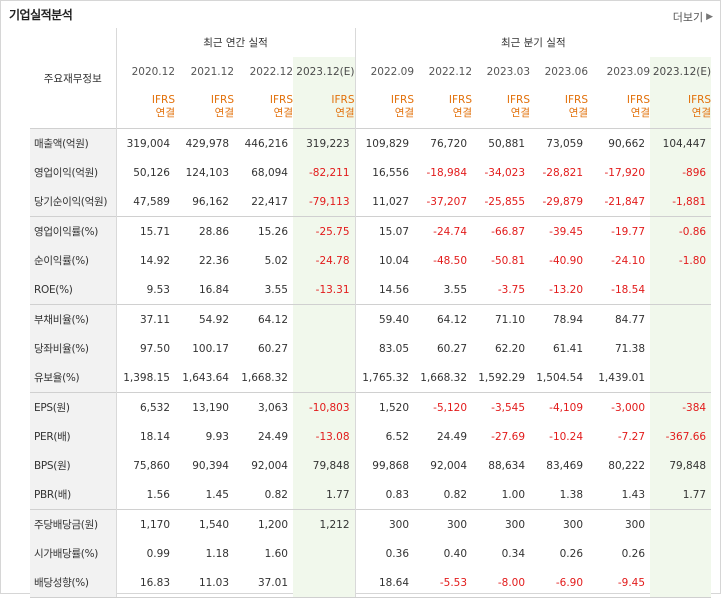  What do you see at coordinates (443, 407) in the screenshot?
I see `table-cell: -5,120` at bounding box center [443, 407].